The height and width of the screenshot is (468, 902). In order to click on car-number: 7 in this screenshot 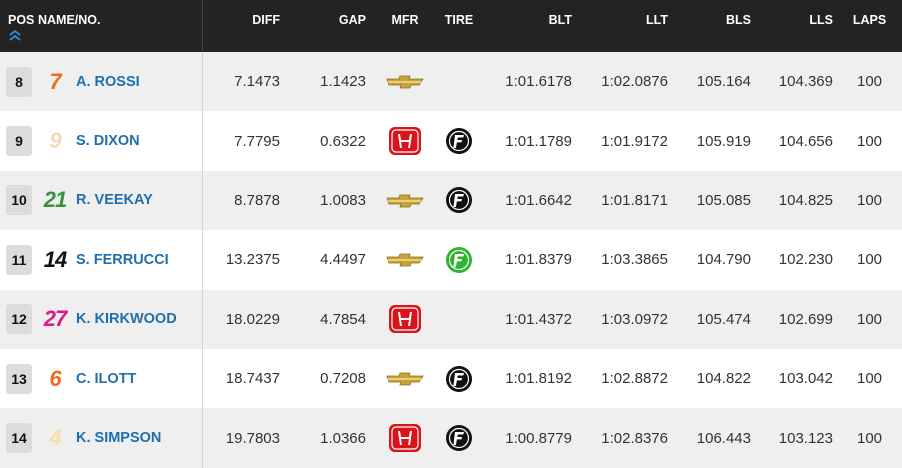, I will do `click(55, 81)`.